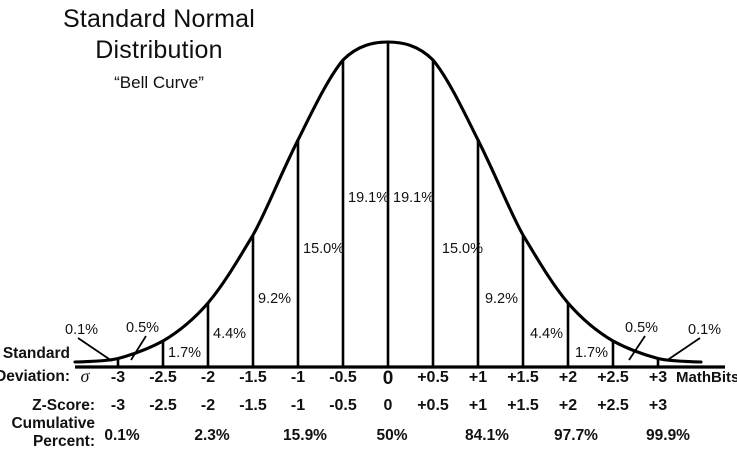 This screenshot has width=737, height=453. I want to click on mathbits-watermark: MathBits, so click(706, 377).